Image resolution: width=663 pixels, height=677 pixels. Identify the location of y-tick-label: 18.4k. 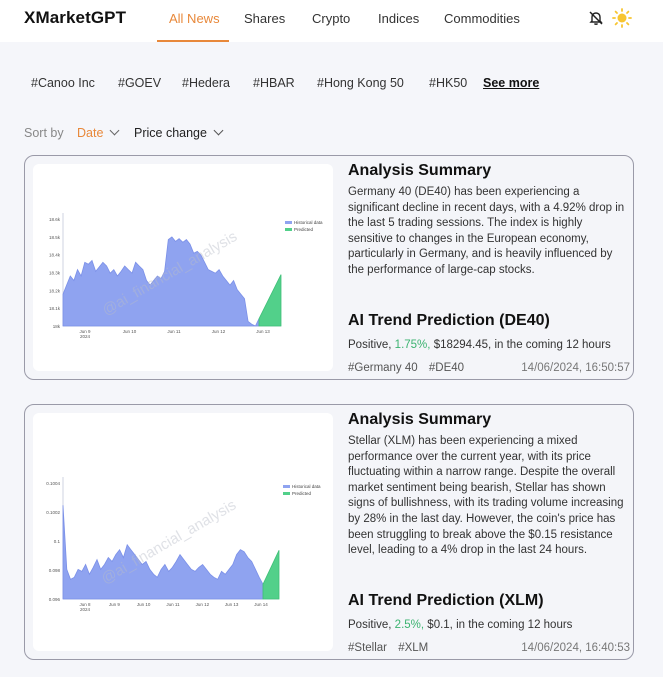
(55, 255).